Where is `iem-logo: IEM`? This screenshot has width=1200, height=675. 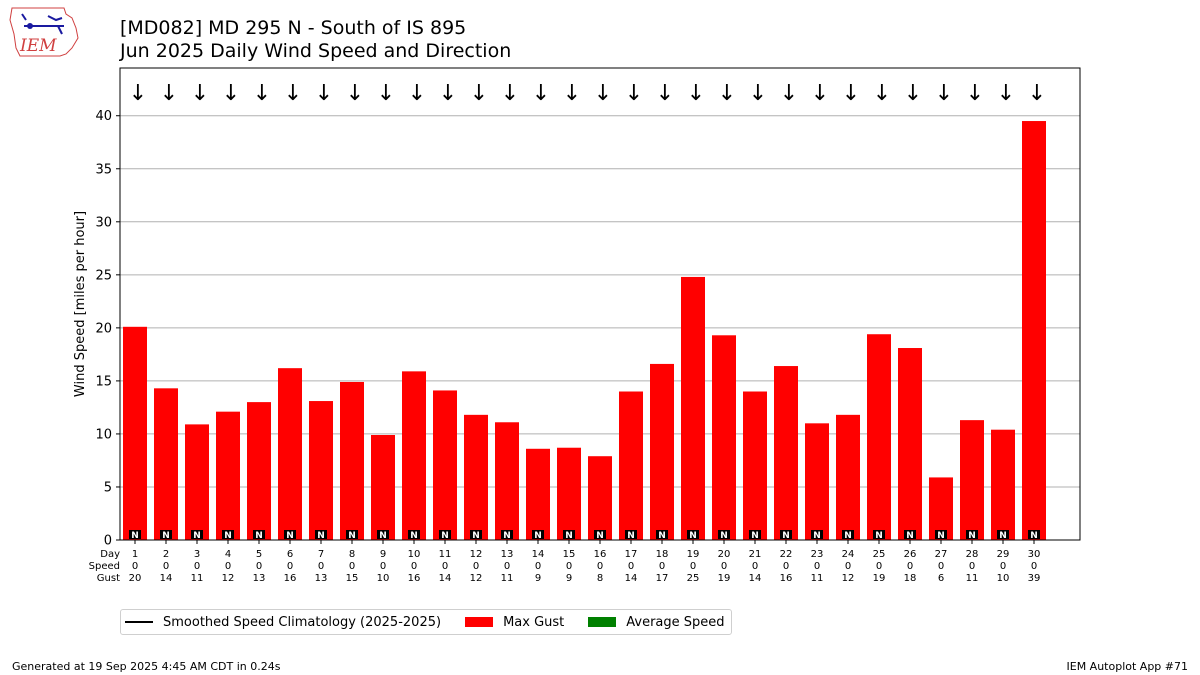 iem-logo: IEM is located at coordinates (44, 32).